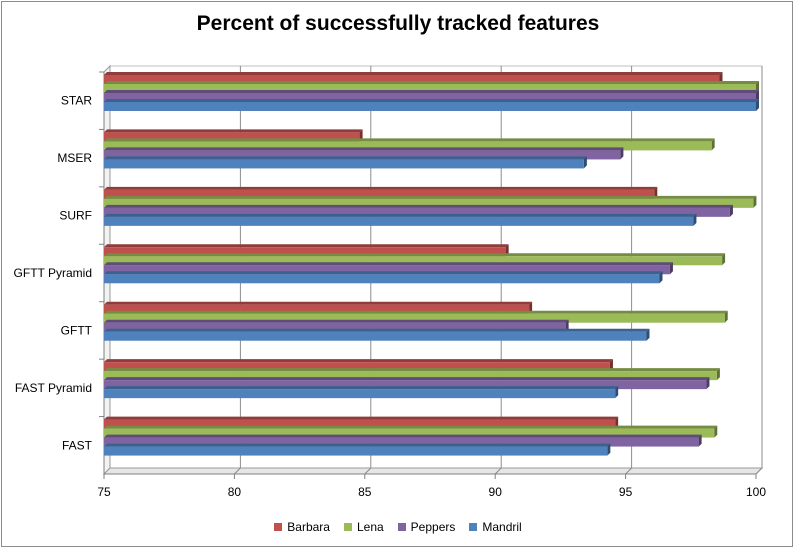 This screenshot has height=550, width=796. I want to click on chart-legend: Barbara Lena Peppers Mandril, so click(398, 527).